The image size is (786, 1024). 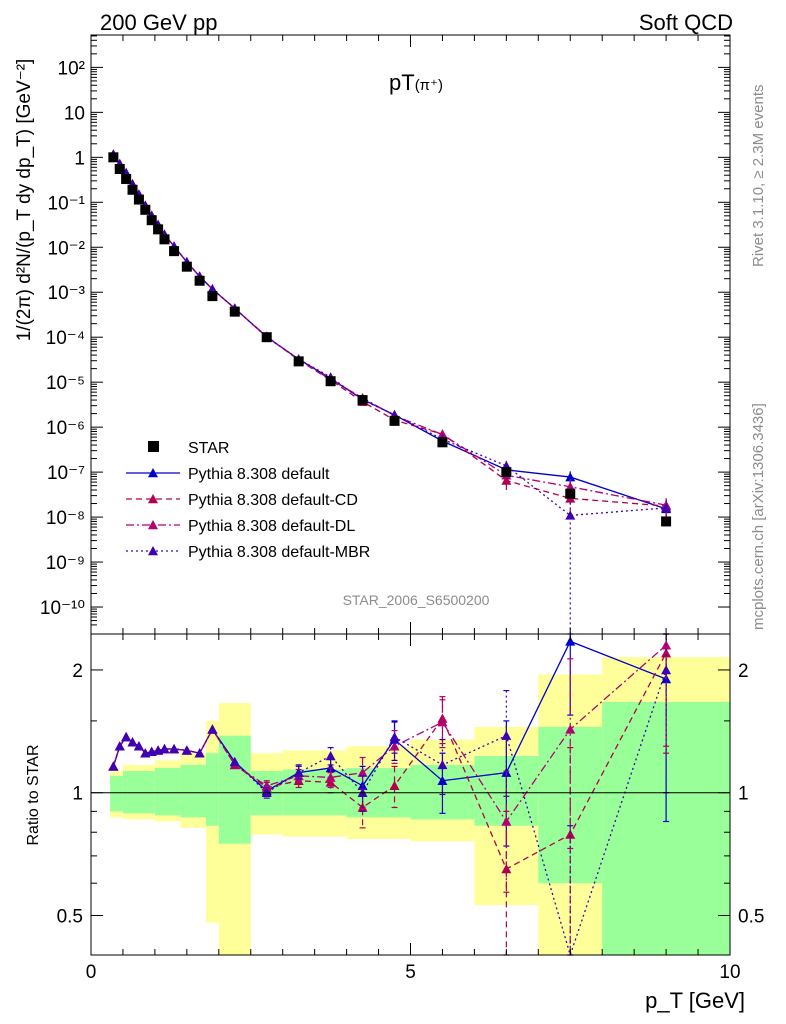 What do you see at coordinates (402, 82) in the screenshot?
I see `plot-title-main: pT` at bounding box center [402, 82].